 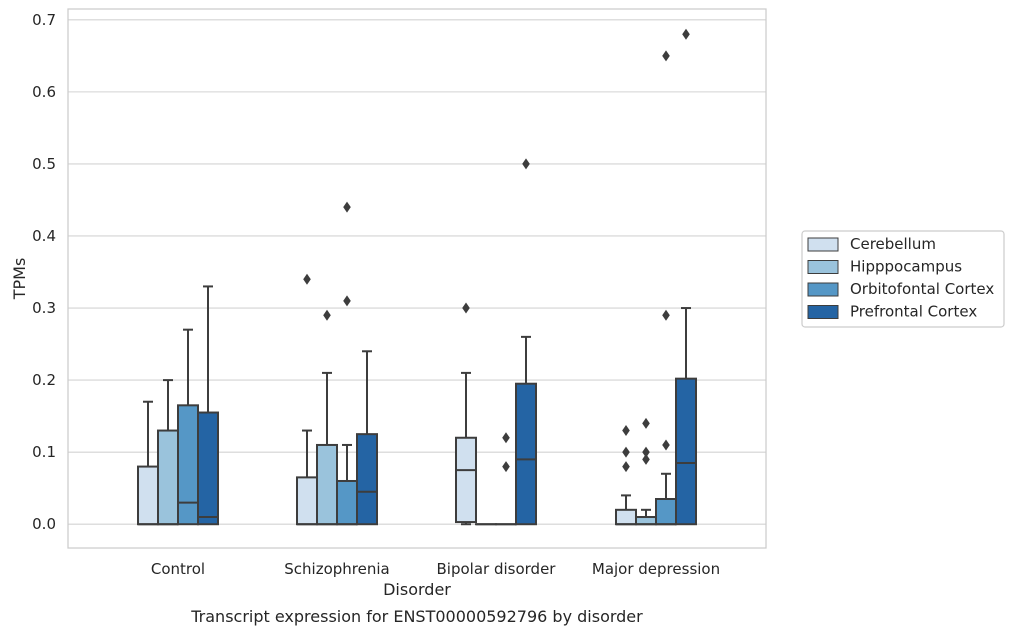 I want to click on x-tick-label: Control, so click(x=178, y=569).